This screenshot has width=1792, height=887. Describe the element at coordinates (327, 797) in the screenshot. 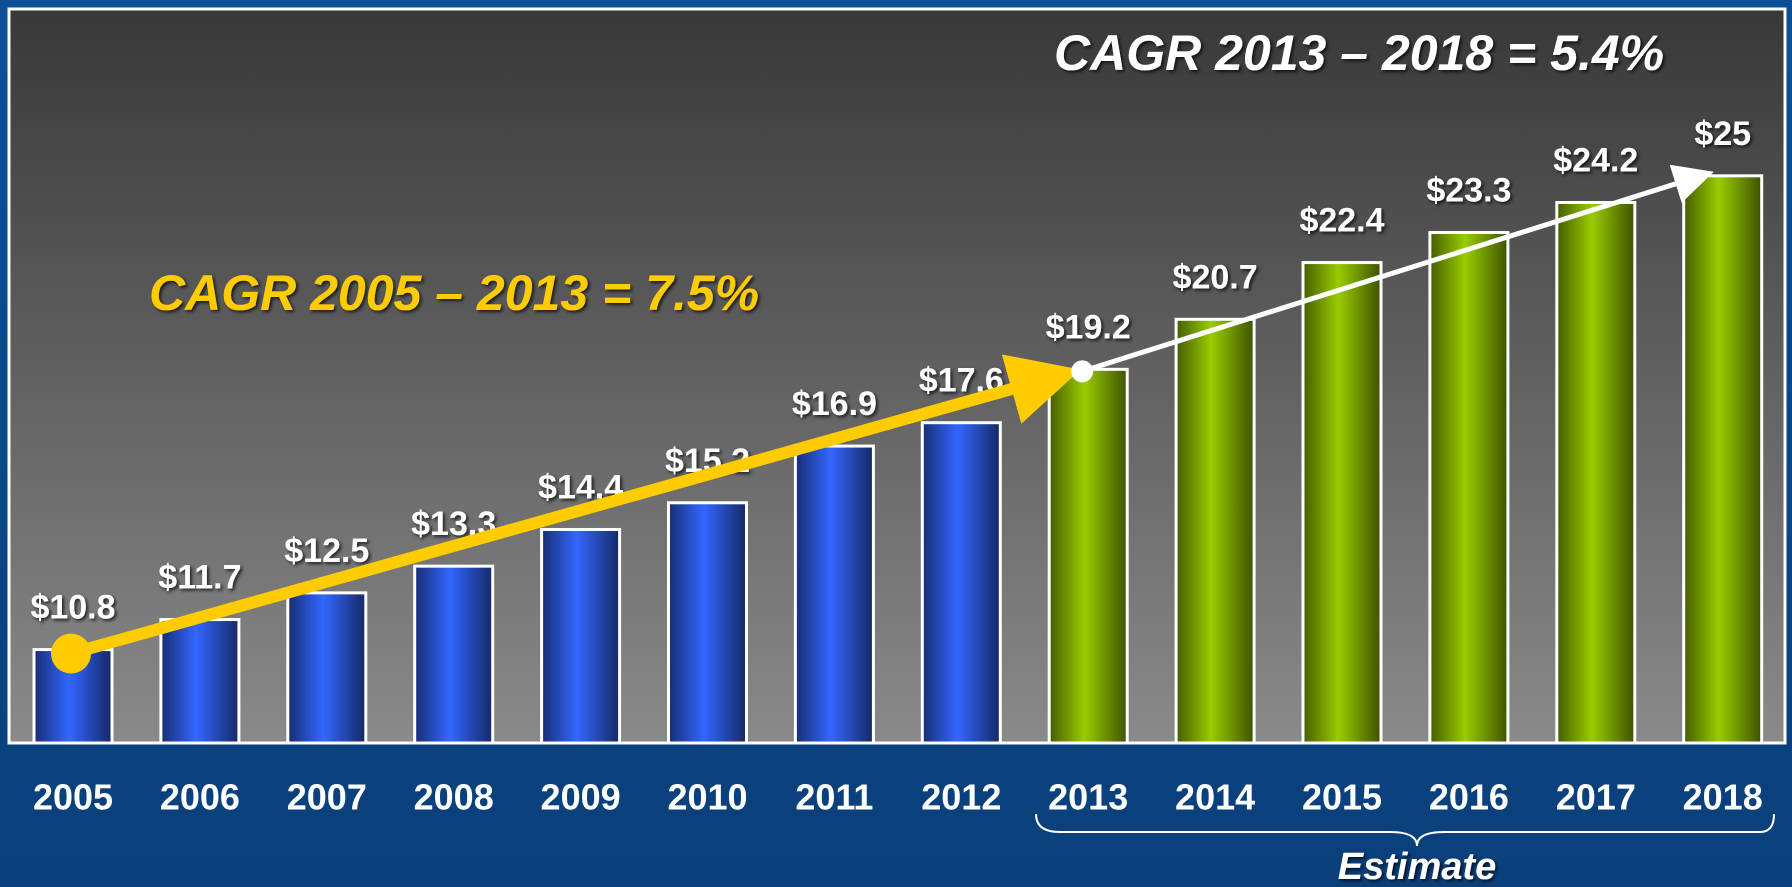

I see `x-tick-label: 2007` at that location.